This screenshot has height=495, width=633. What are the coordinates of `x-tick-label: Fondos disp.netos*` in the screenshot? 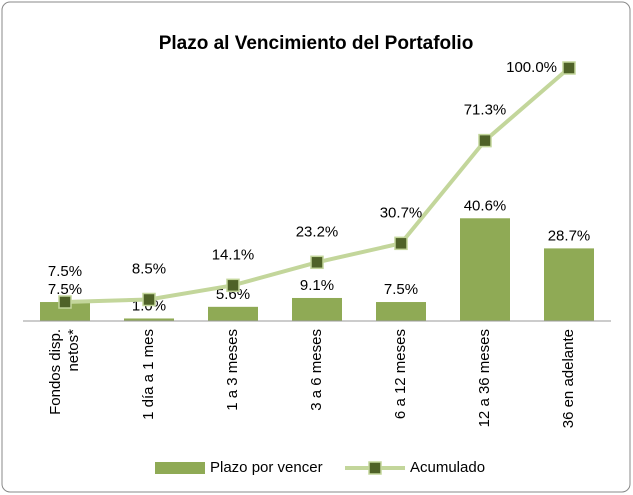 It's located at (64, 372).